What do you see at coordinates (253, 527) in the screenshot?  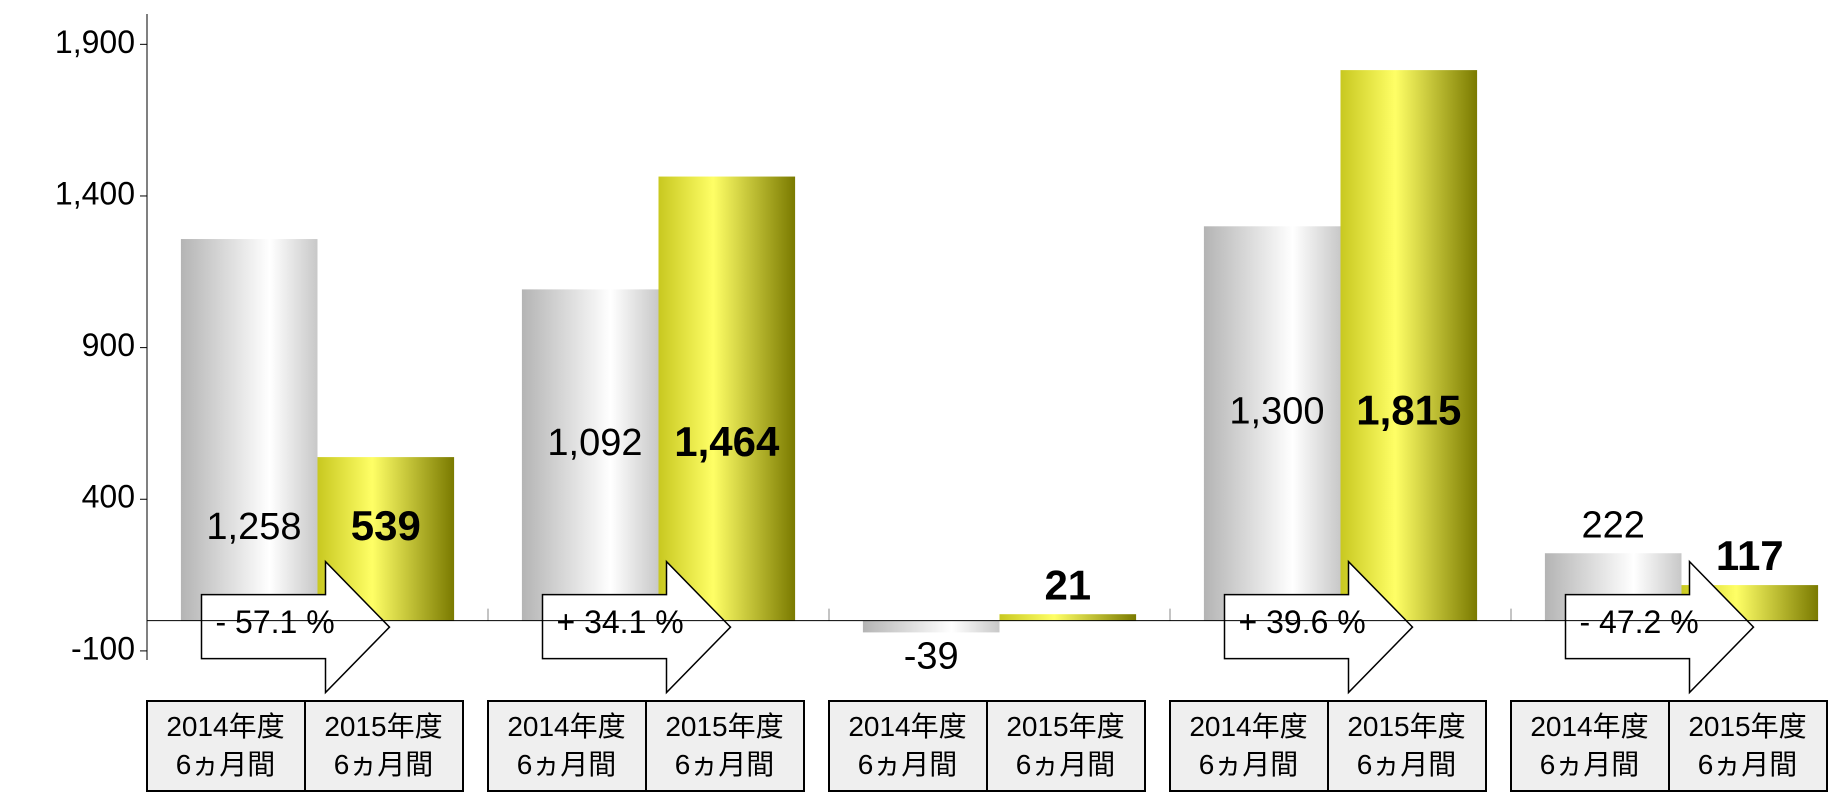 I see `value-label: 1,258` at bounding box center [253, 527].